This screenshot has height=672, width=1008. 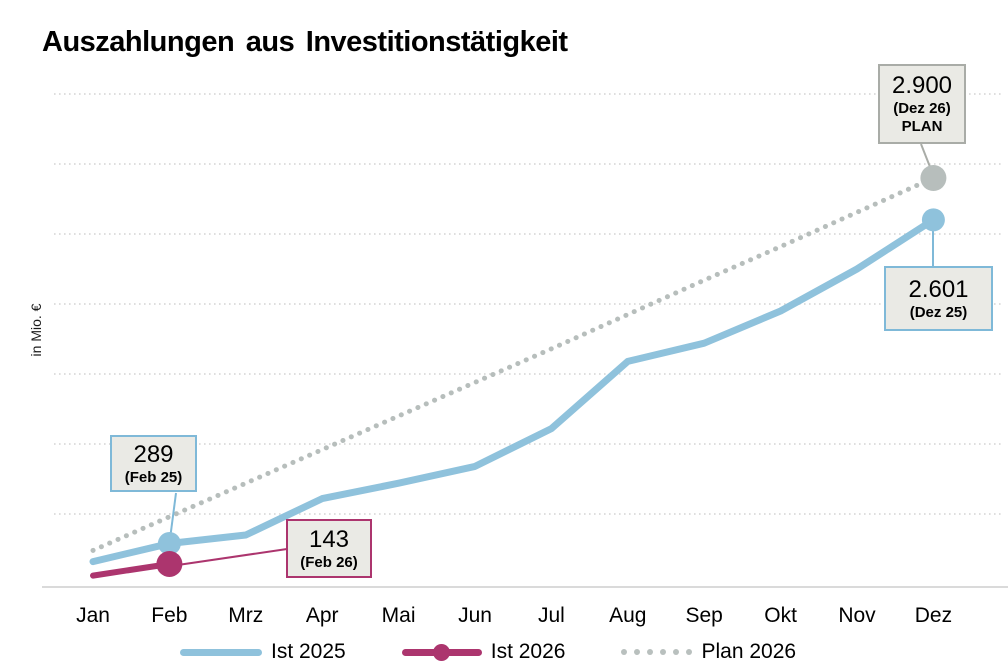 What do you see at coordinates (153, 454) in the screenshot?
I see `callout-feb25-value: 289` at bounding box center [153, 454].